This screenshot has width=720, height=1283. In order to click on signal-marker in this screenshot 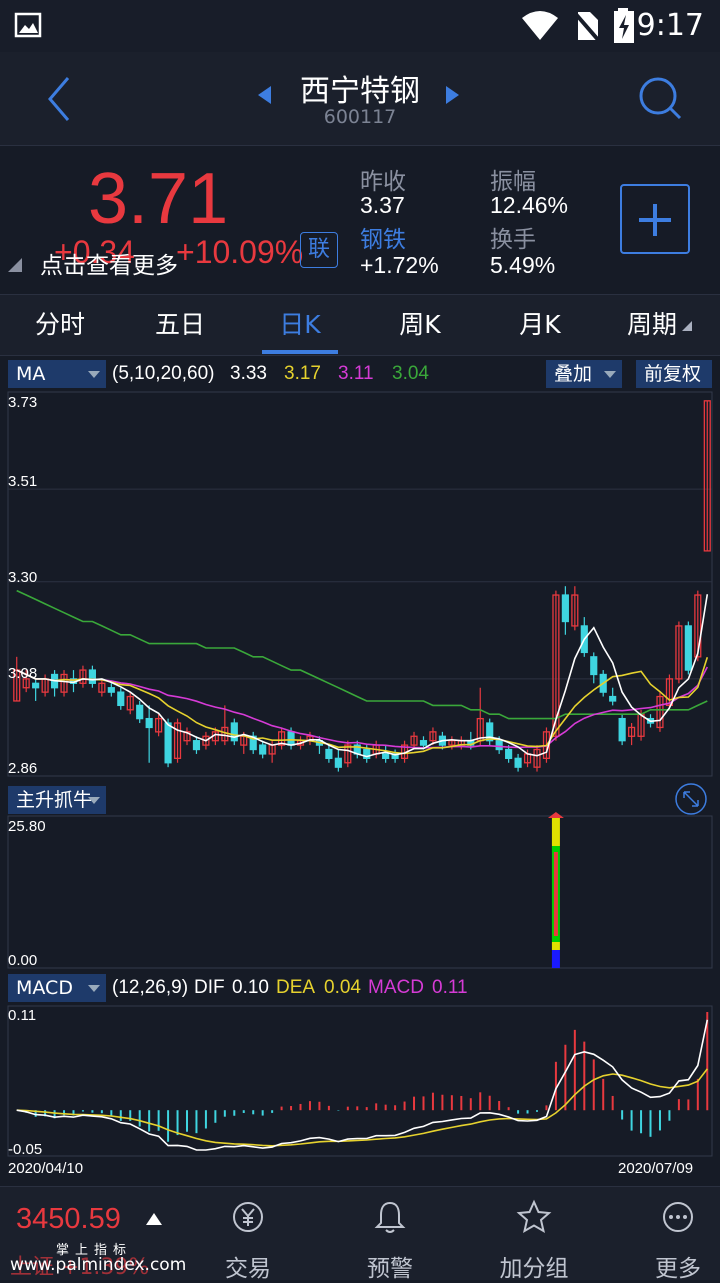, I will do `click(555, 815)`.